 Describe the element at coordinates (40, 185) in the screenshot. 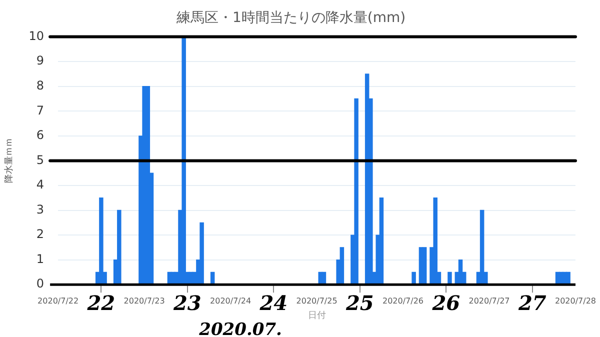

I see `y-tick-label: 4` at that location.